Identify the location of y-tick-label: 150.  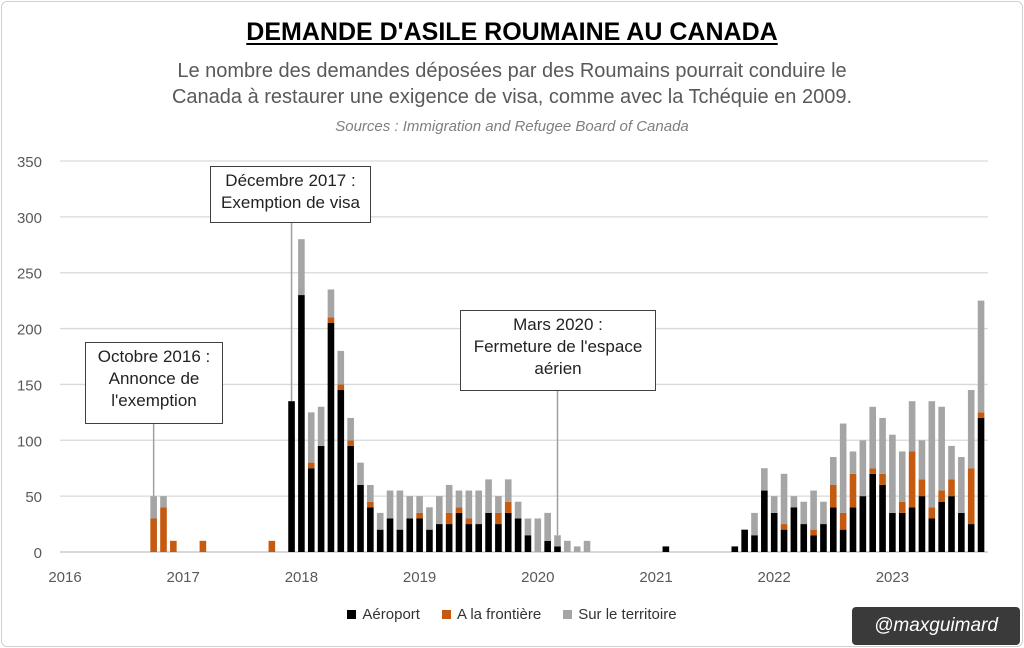
(29, 385).